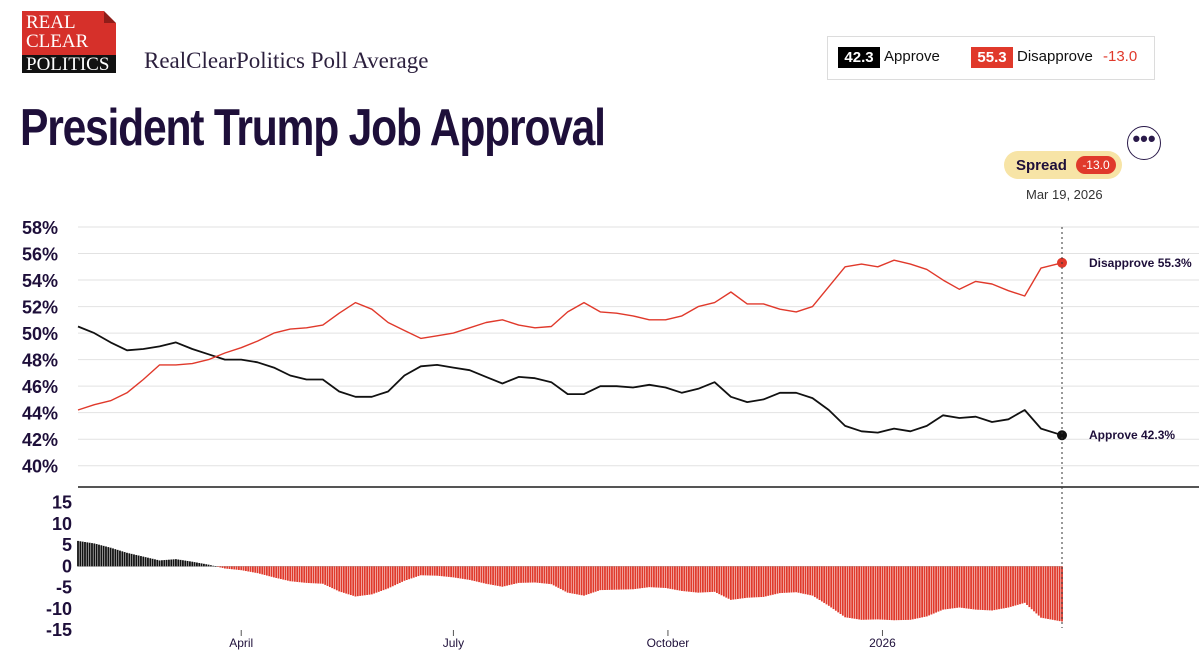  What do you see at coordinates (286, 60) in the screenshot?
I see `page-subtitle: RealClearPolitics Poll Average` at bounding box center [286, 60].